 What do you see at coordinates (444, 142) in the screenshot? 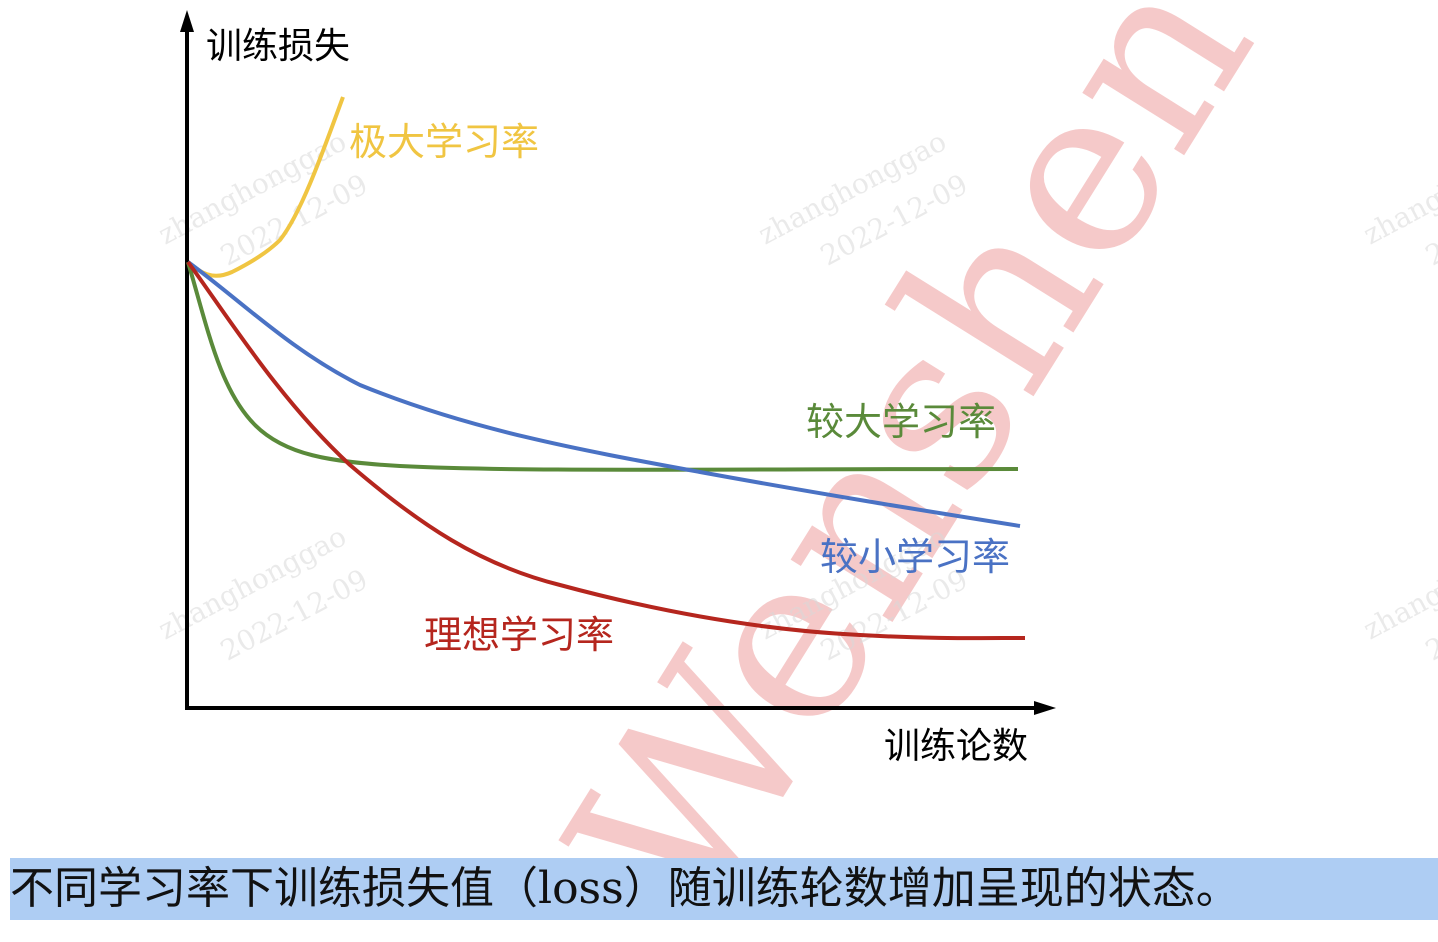
I see `label-very-large-lr: 极大学习率` at bounding box center [444, 142].